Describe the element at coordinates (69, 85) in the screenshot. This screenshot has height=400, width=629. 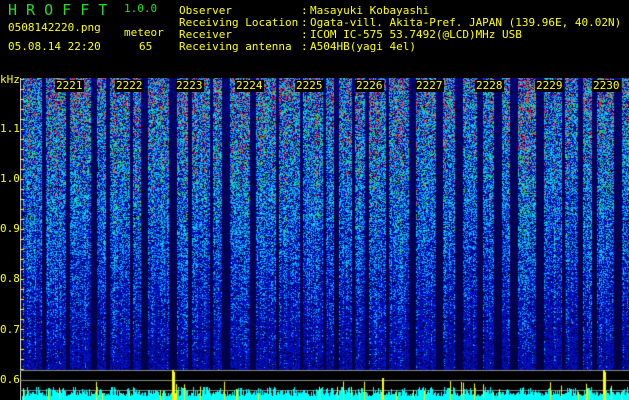
I see `time-label: 2221` at that location.